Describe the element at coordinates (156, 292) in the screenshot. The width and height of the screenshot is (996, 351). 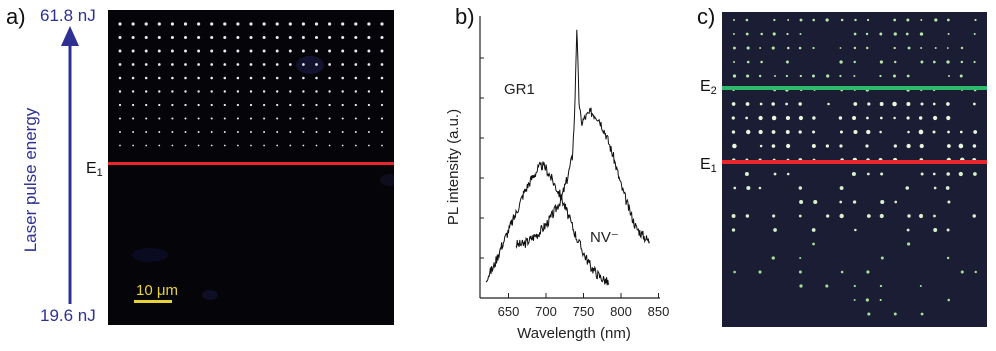
I see `scale-bar: 10 μm` at that location.